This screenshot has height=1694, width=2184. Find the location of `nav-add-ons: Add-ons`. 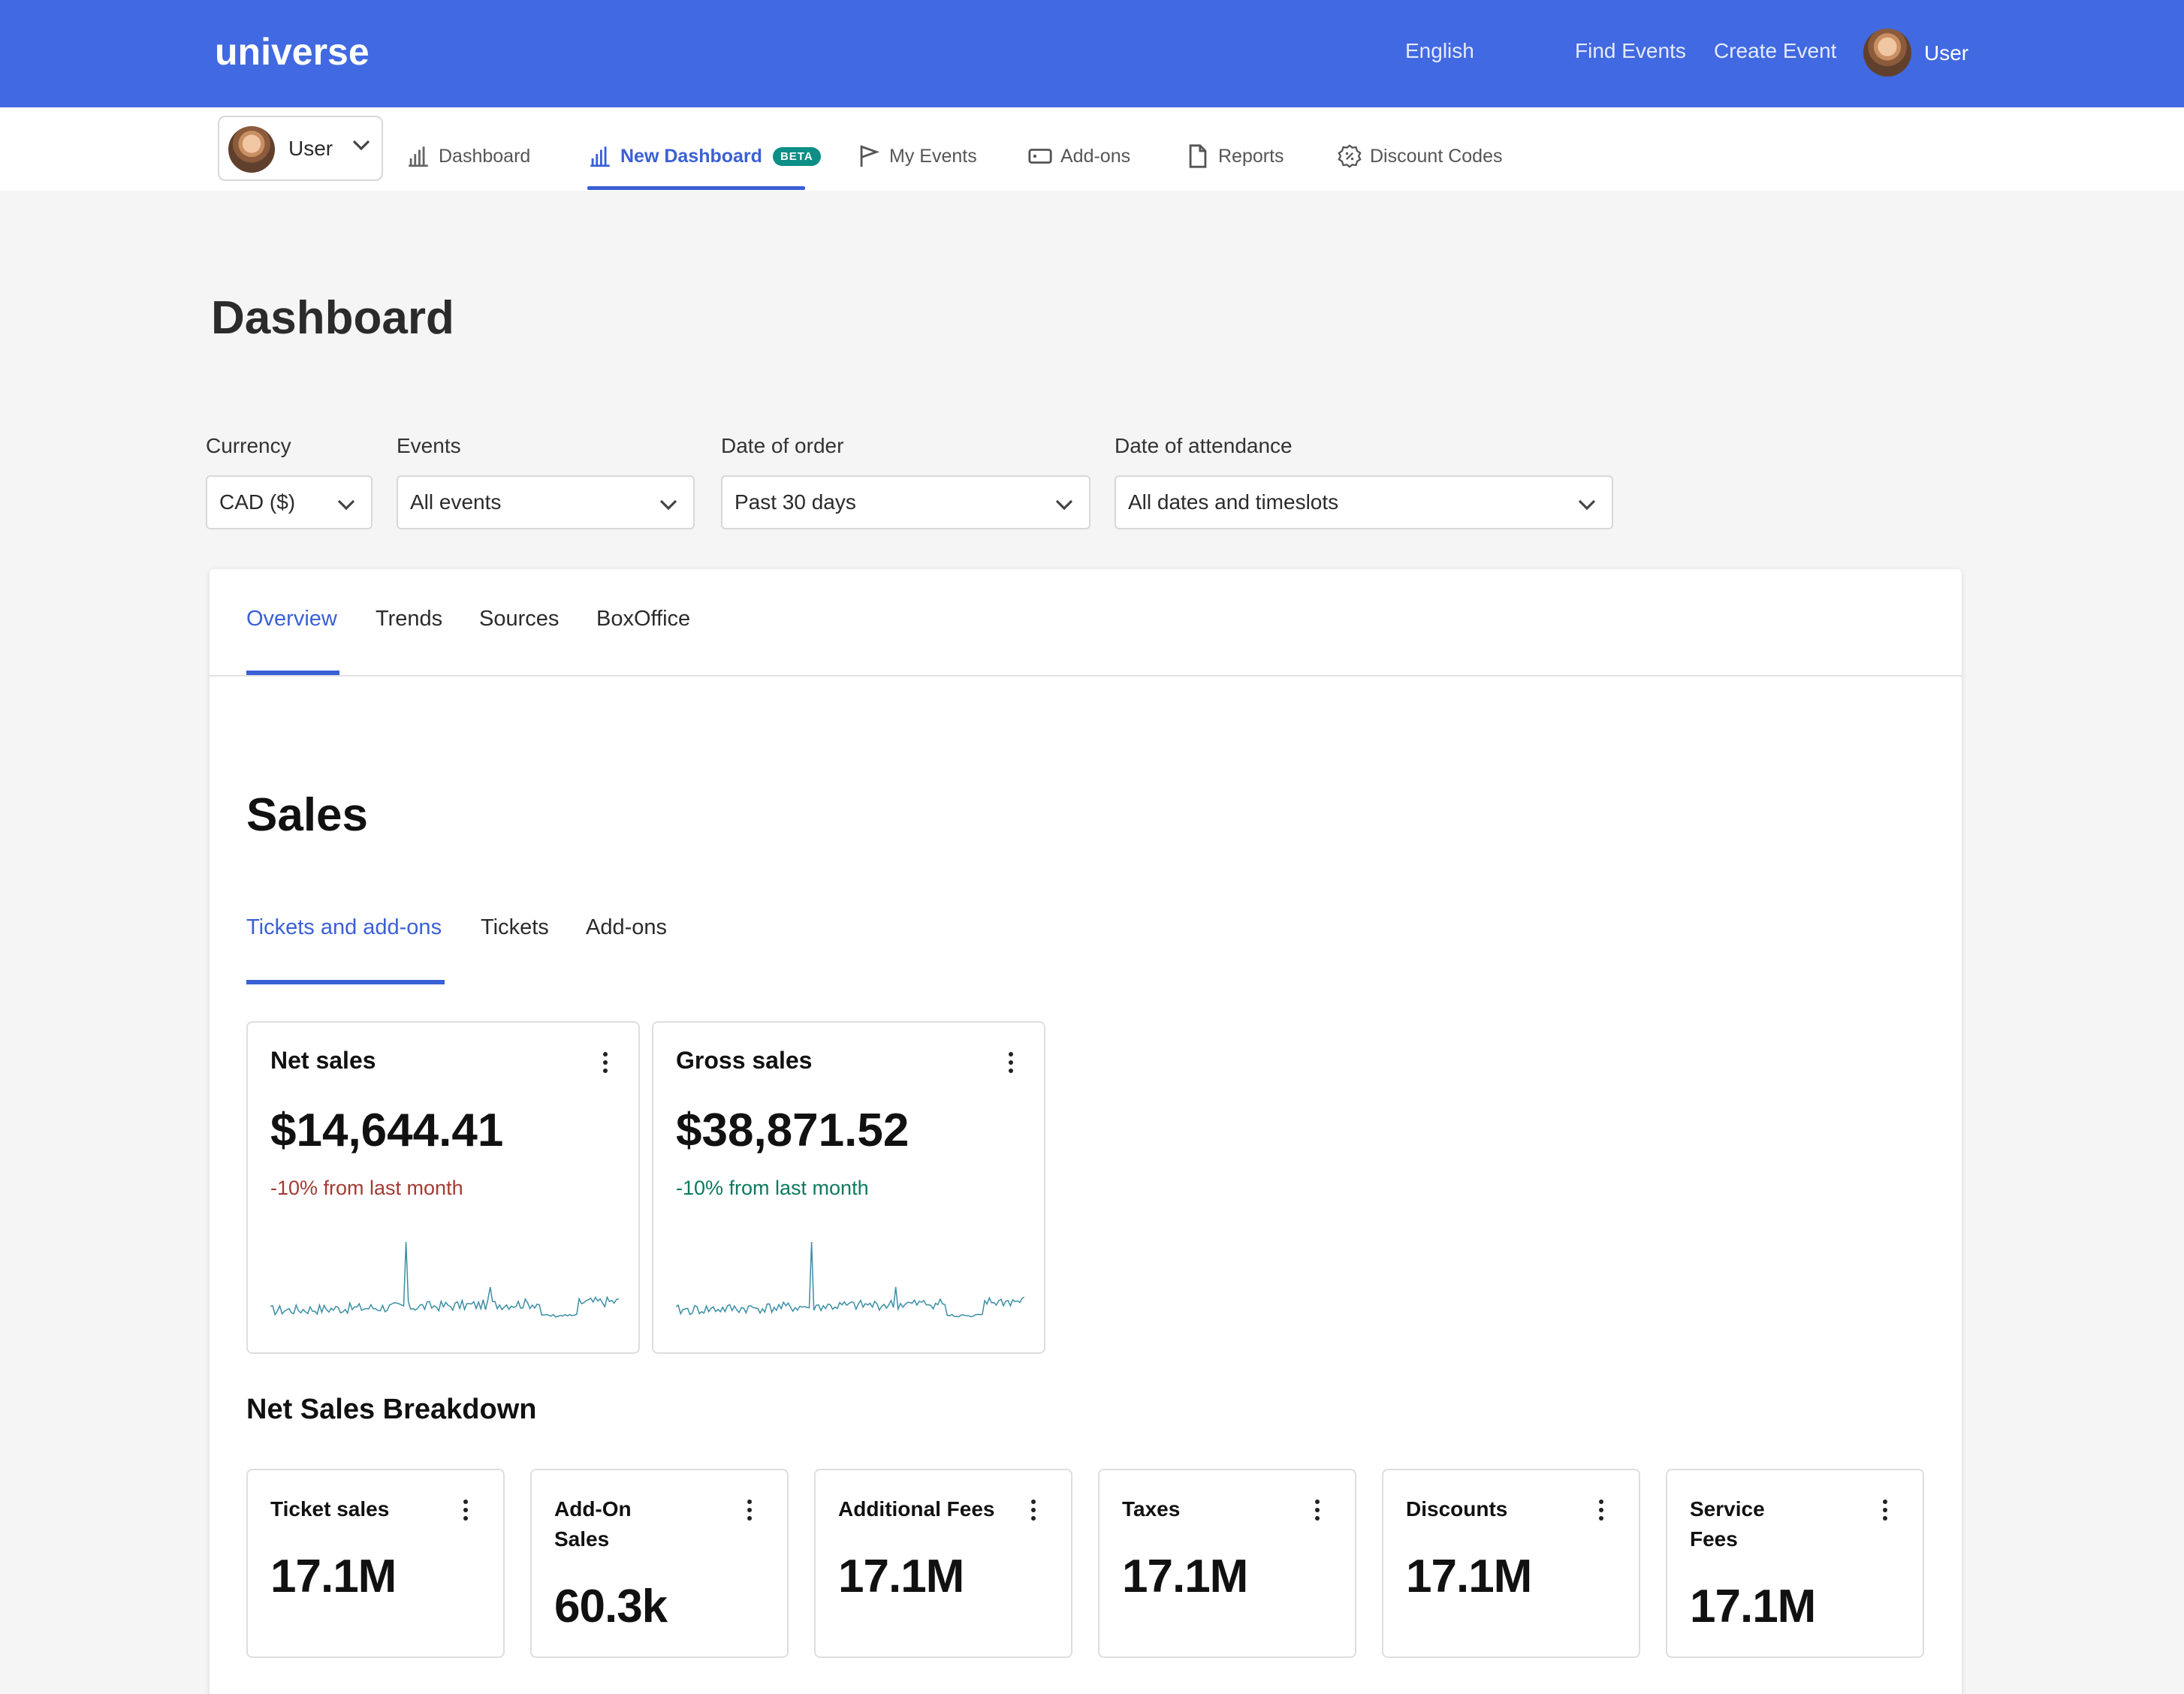

nav-add-ons: Add-ons is located at coordinates (1078, 157).